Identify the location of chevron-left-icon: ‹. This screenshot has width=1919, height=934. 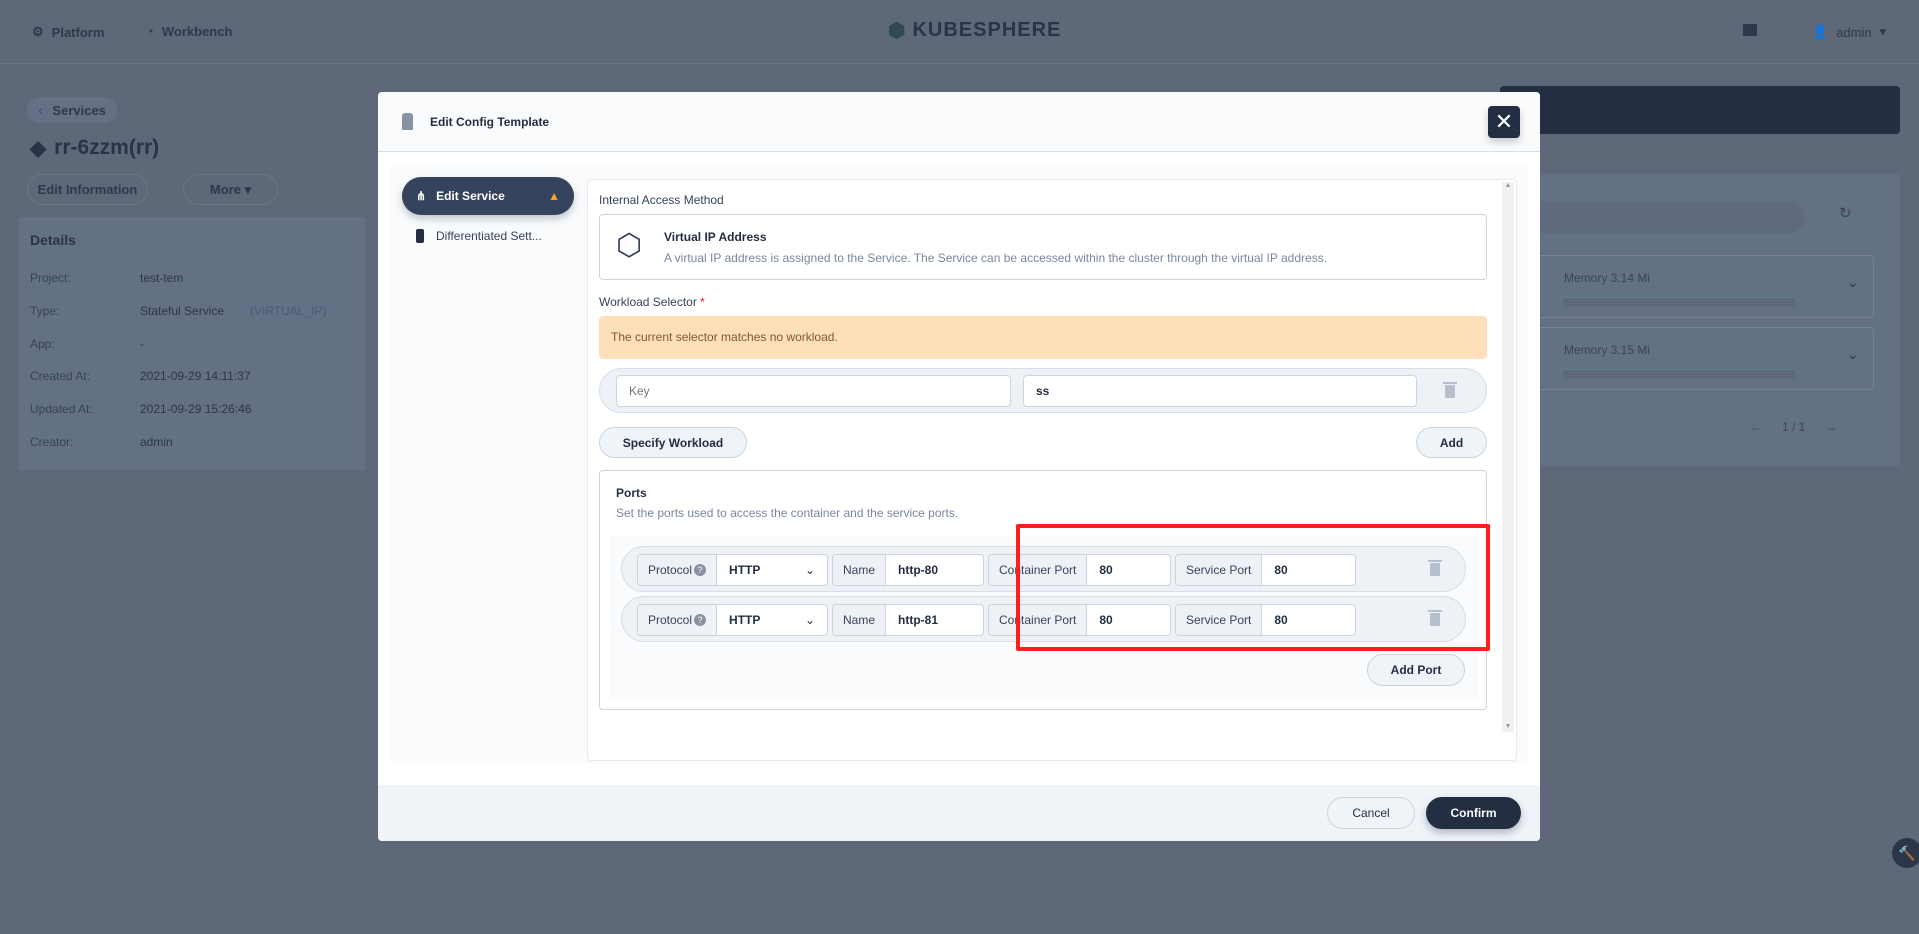
(40, 110).